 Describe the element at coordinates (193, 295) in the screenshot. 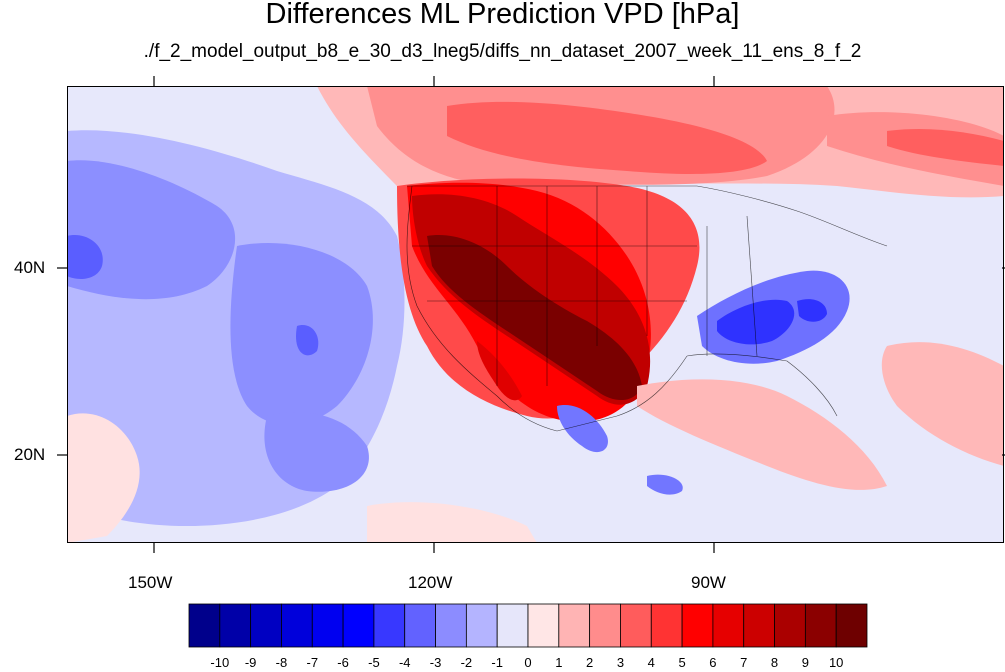

I see `pacific-strong-anomaly` at that location.